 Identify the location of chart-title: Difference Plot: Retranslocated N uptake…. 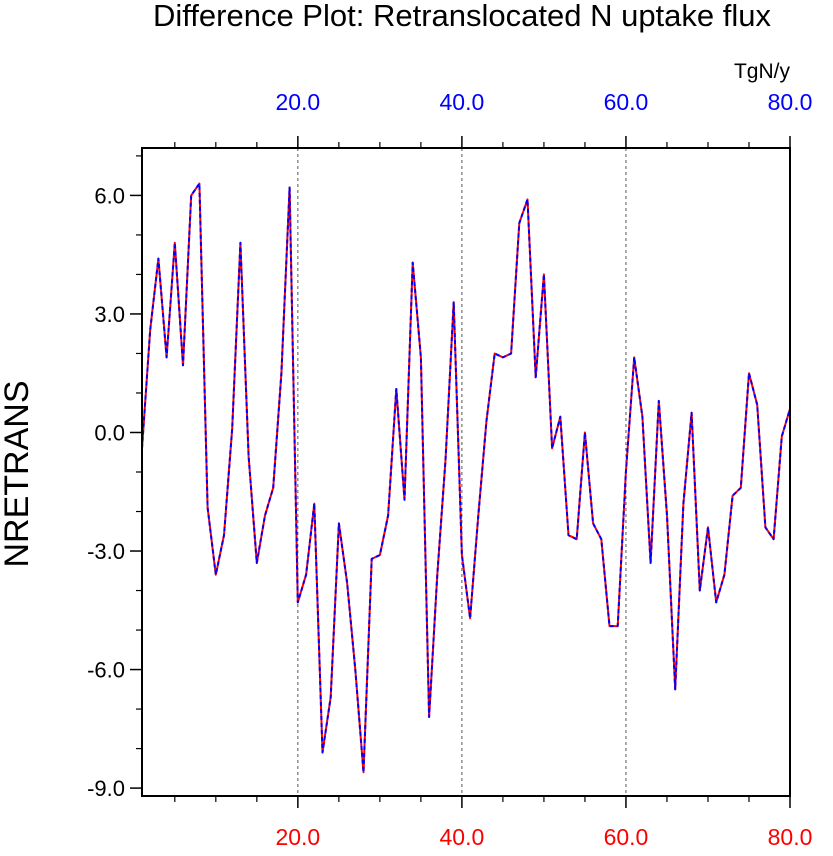
(462, 16).